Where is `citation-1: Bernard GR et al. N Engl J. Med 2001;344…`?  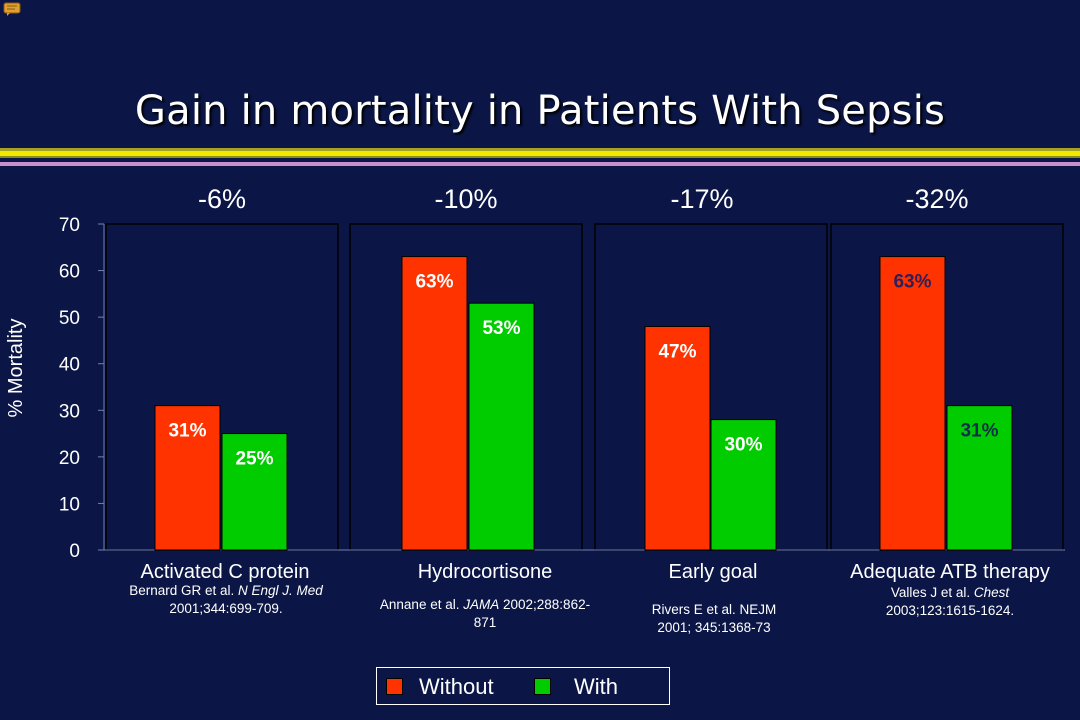 citation-1: Bernard GR et al. N Engl J. Med 2001;344… is located at coordinates (226, 599).